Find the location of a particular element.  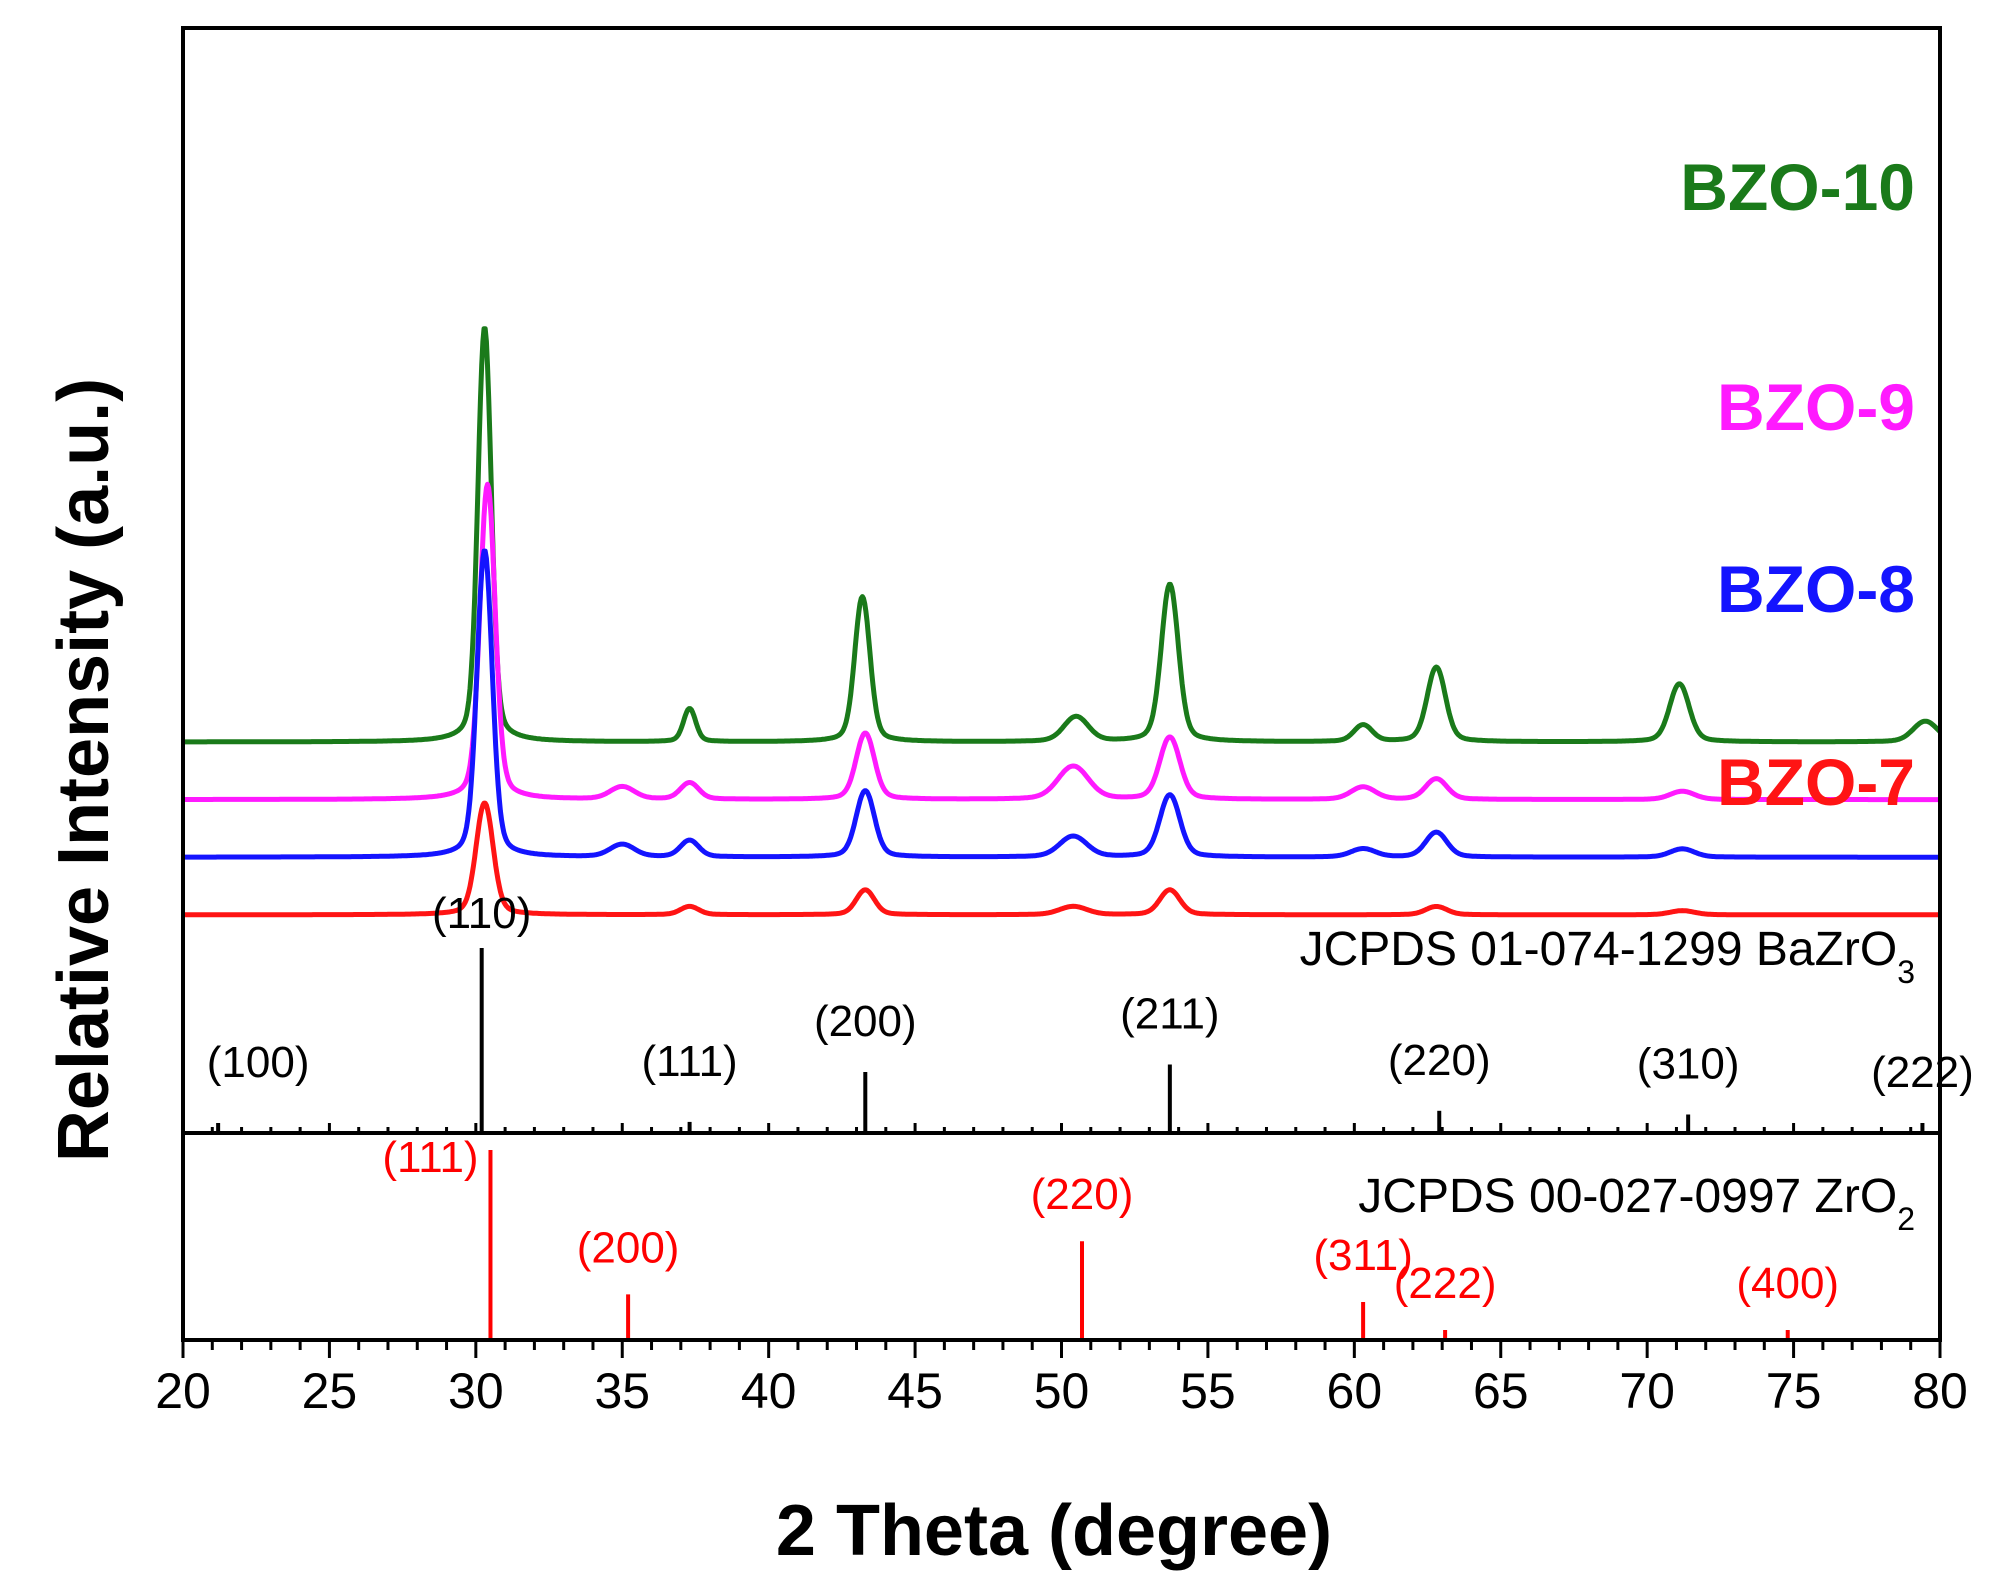

hkl-label: (110) is located at coordinates (481, 913).